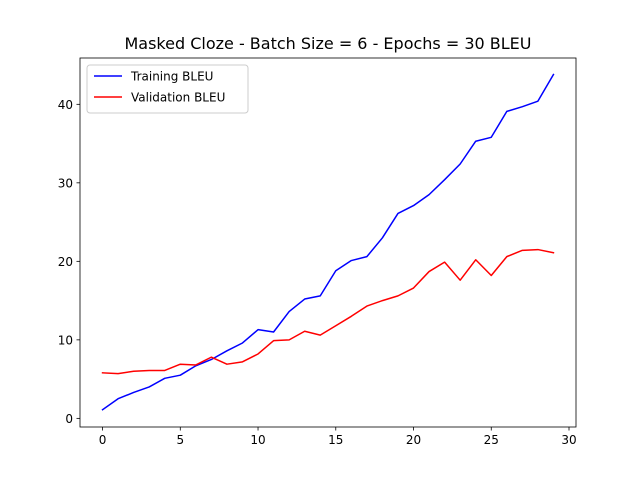  What do you see at coordinates (335, 440) in the screenshot?
I see `x-tick-label: 15` at bounding box center [335, 440].